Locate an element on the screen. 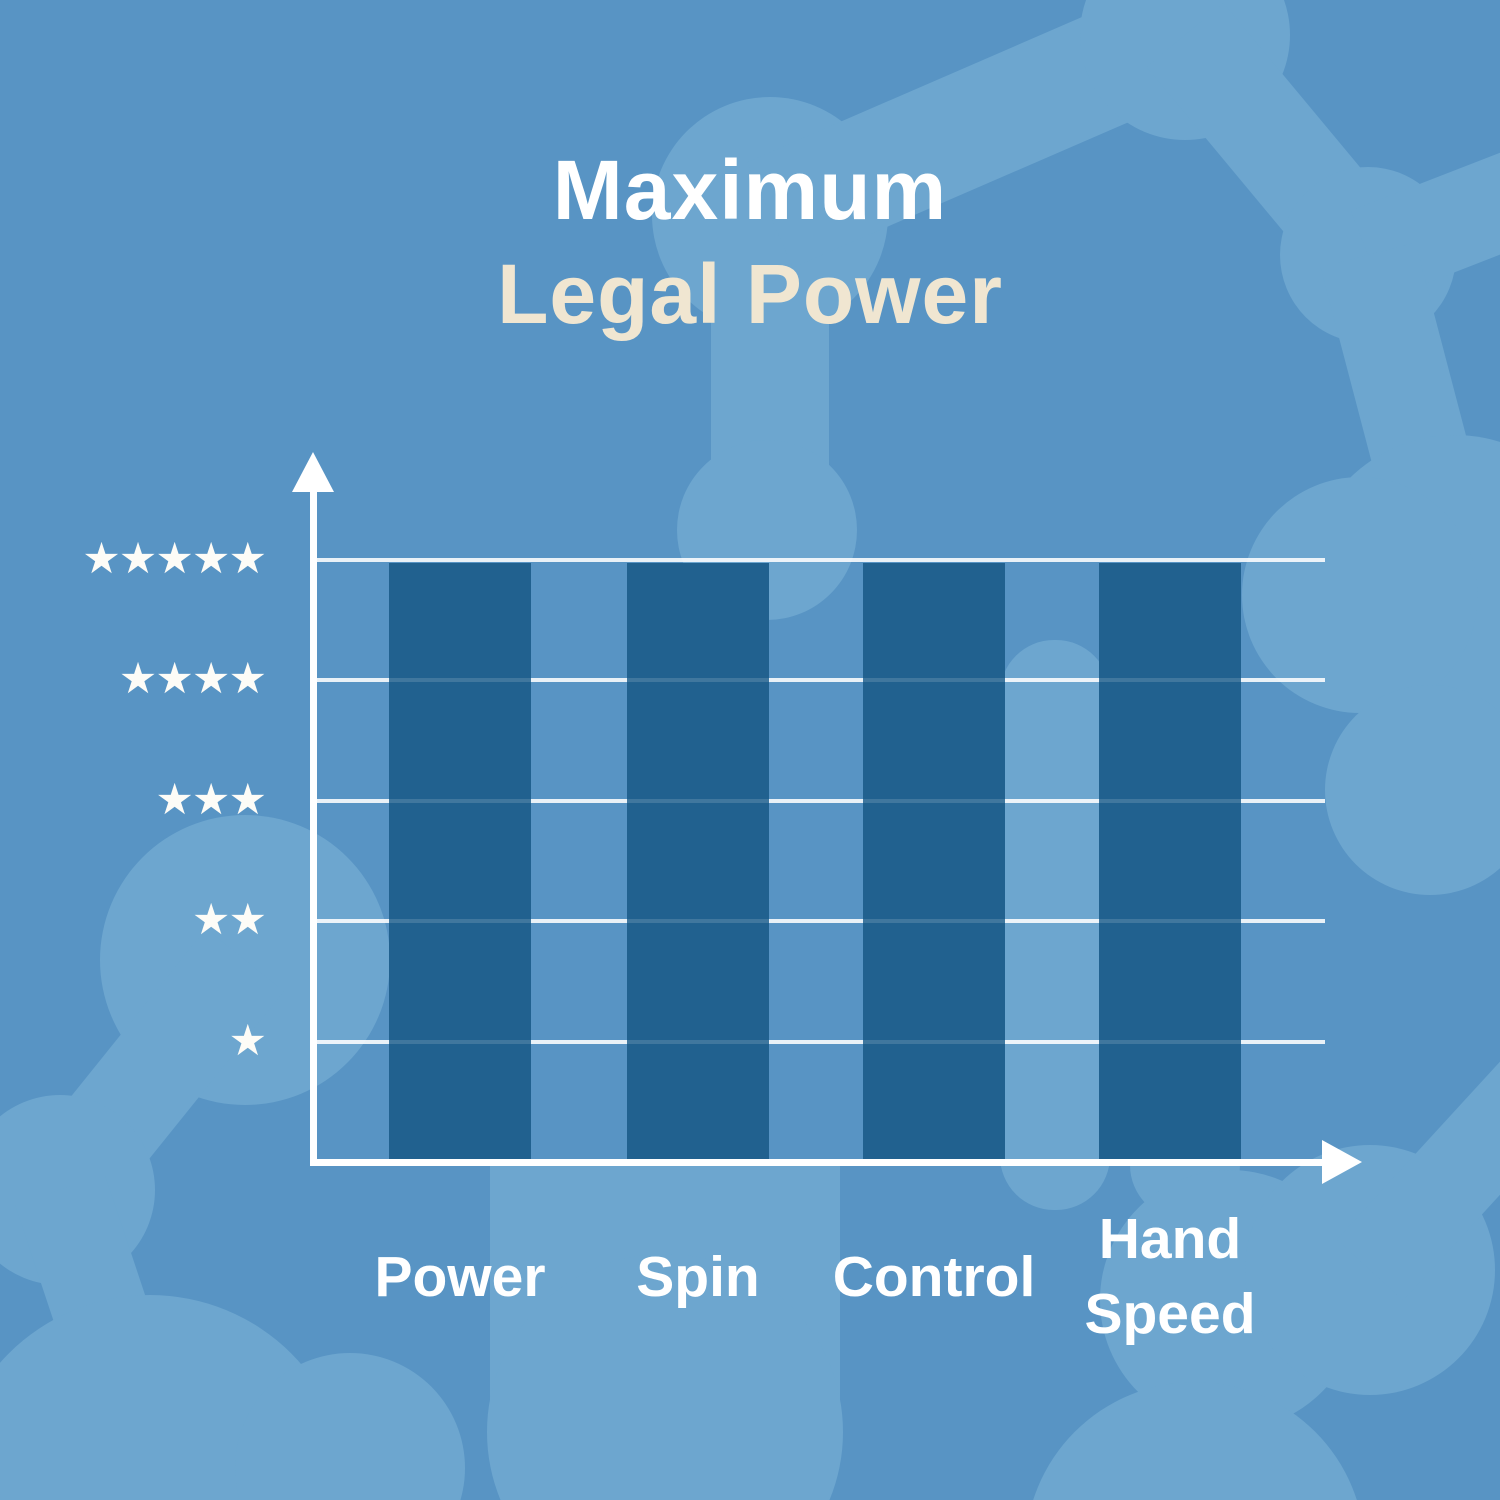  gridline-2-stars is located at coordinates (819, 921).